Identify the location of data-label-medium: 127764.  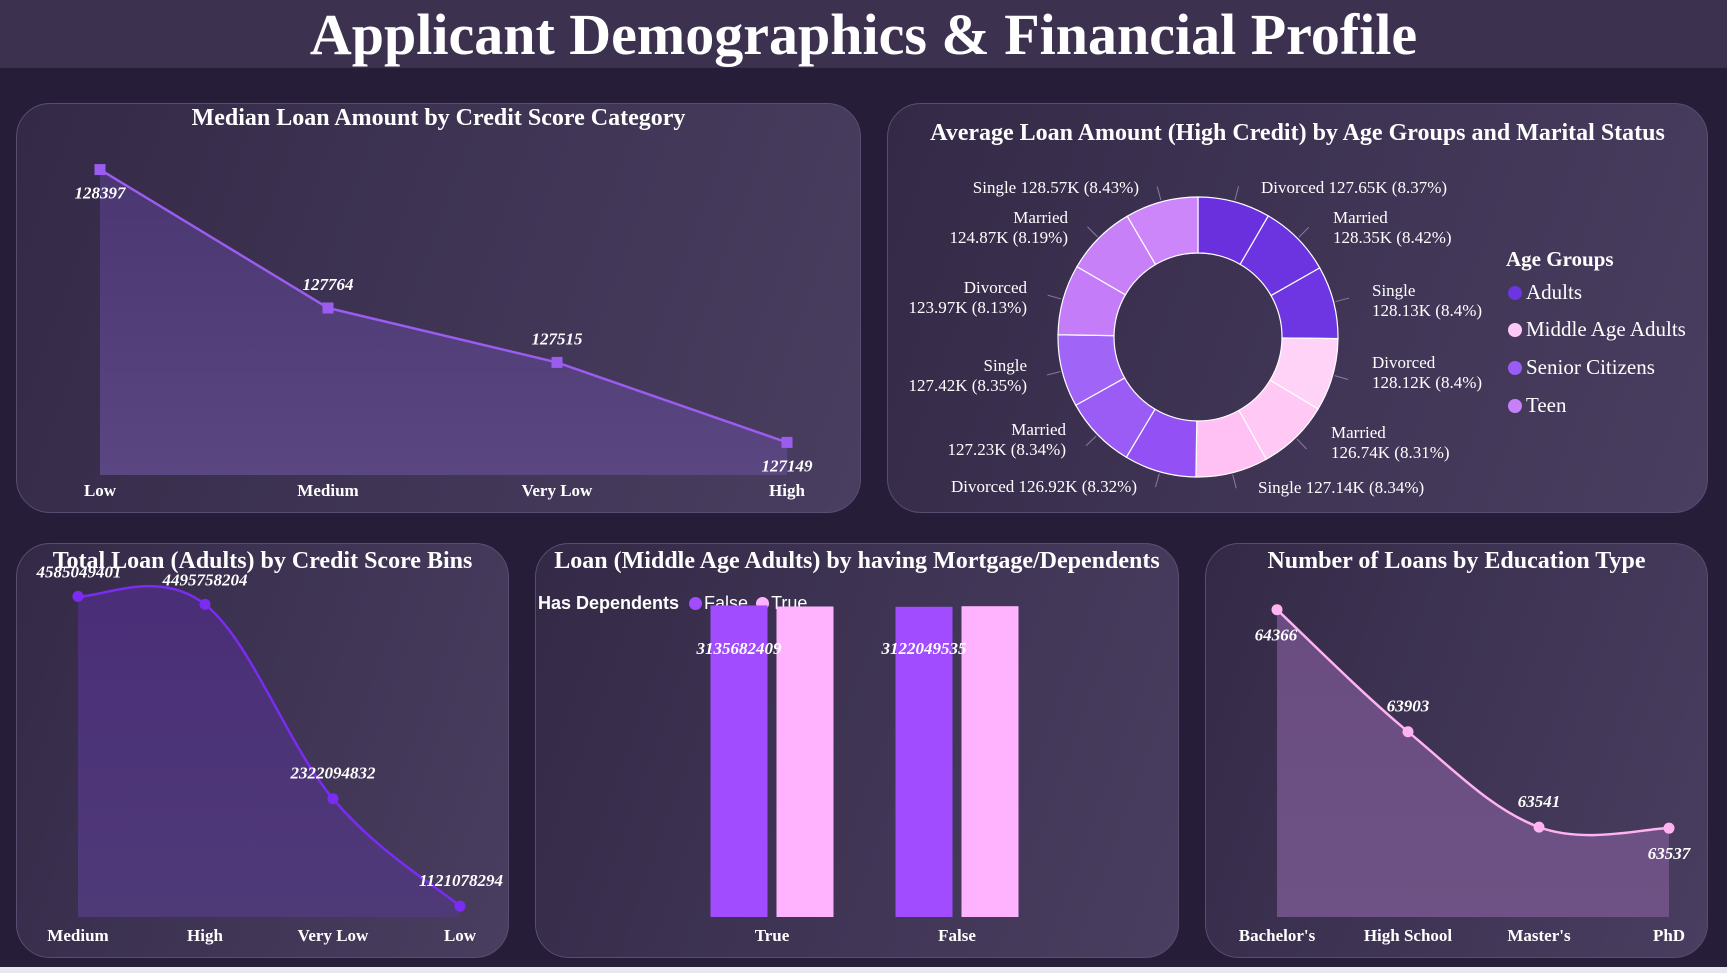
(328, 284).